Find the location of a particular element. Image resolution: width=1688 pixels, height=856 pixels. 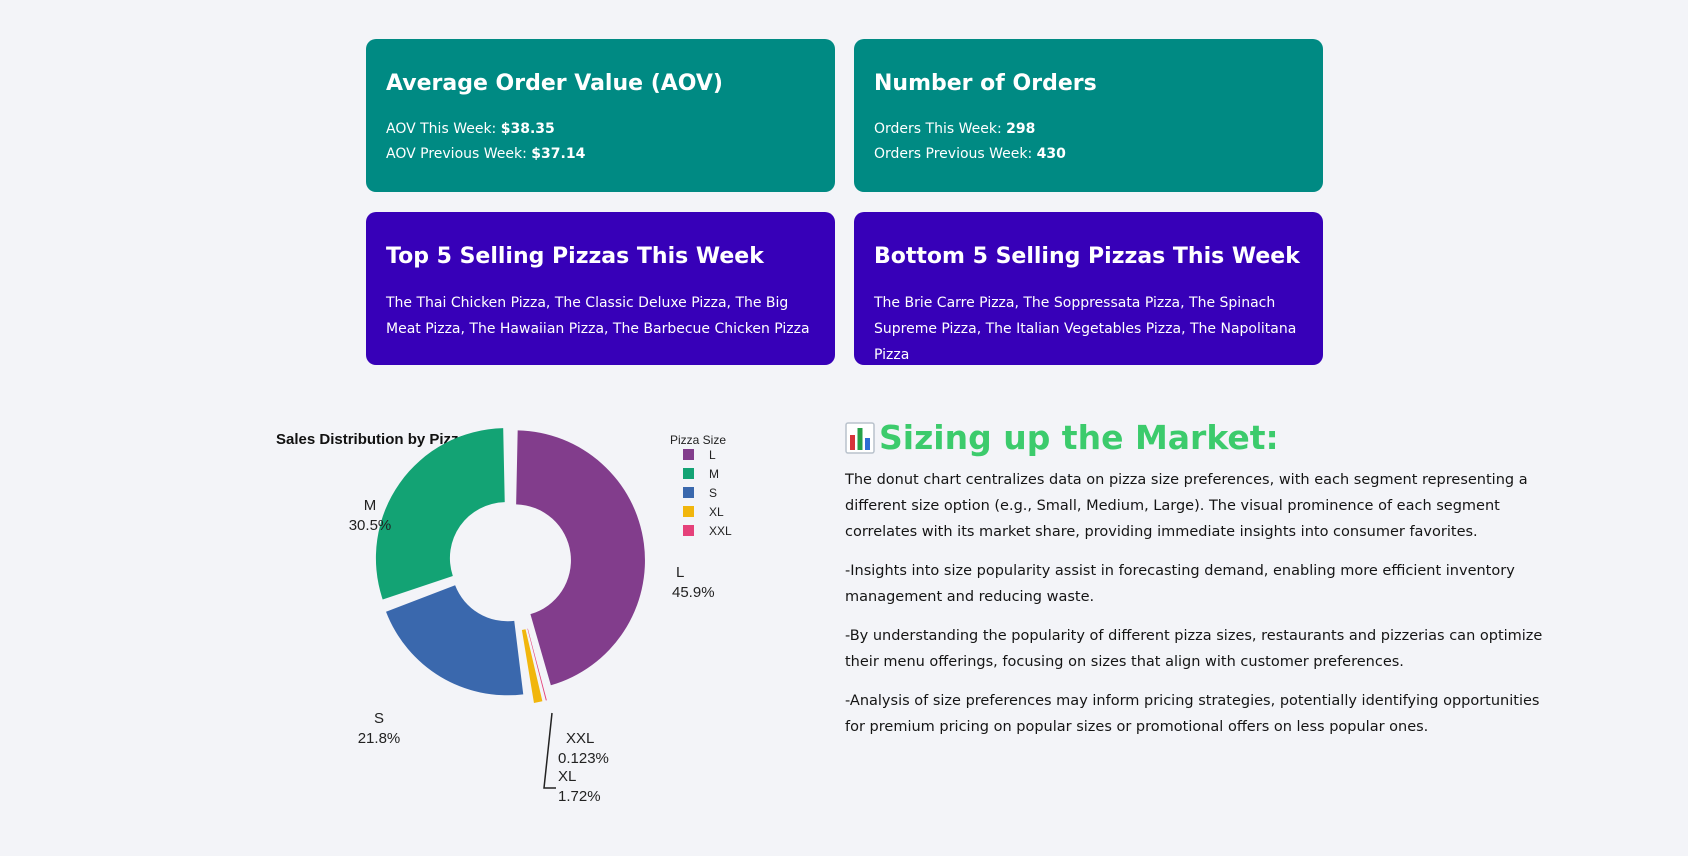

bar-chart-icon is located at coordinates (860, 437).